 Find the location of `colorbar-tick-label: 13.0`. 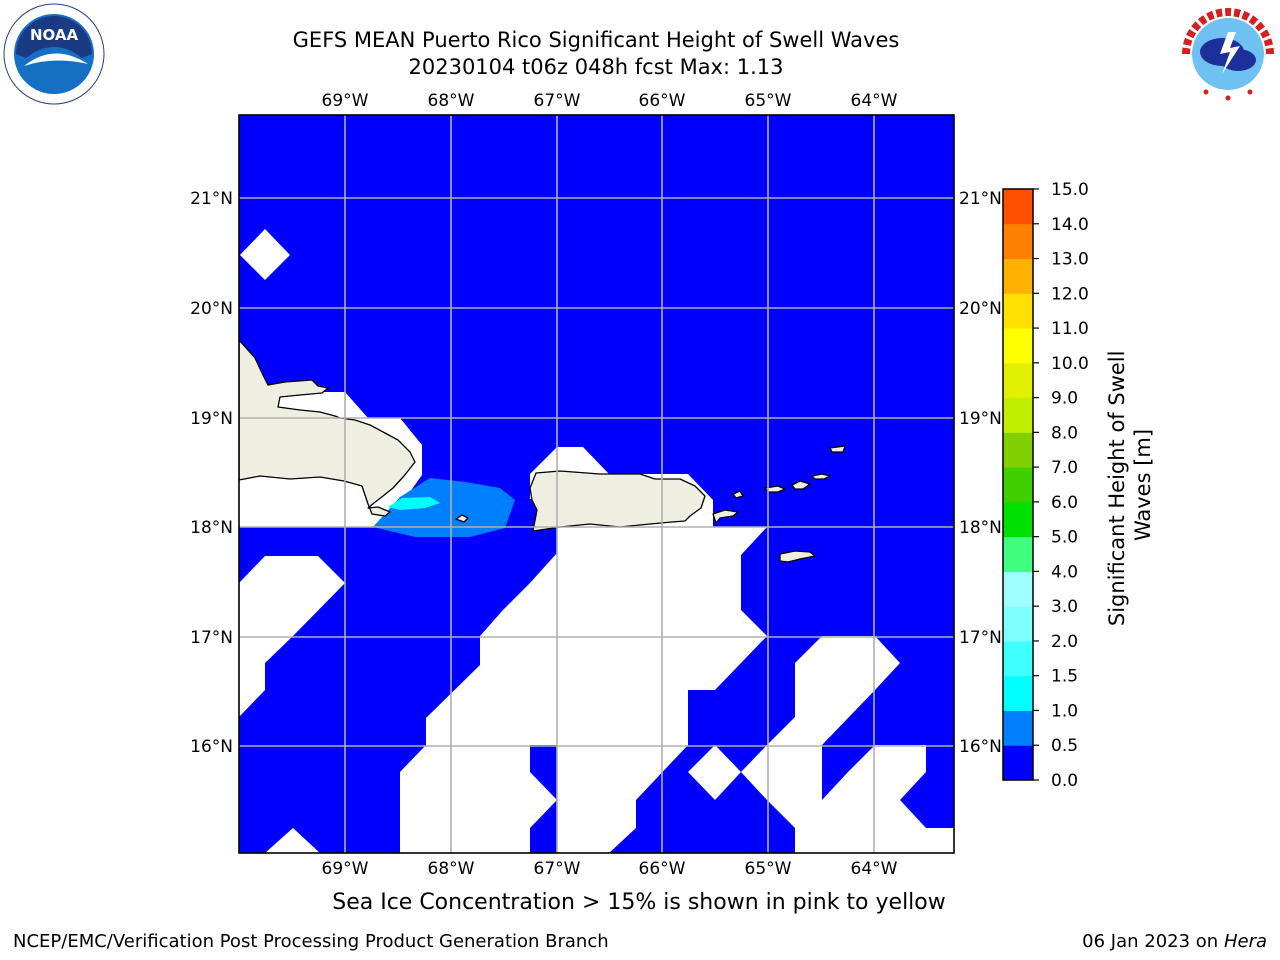

colorbar-tick-label: 13.0 is located at coordinates (1070, 260).